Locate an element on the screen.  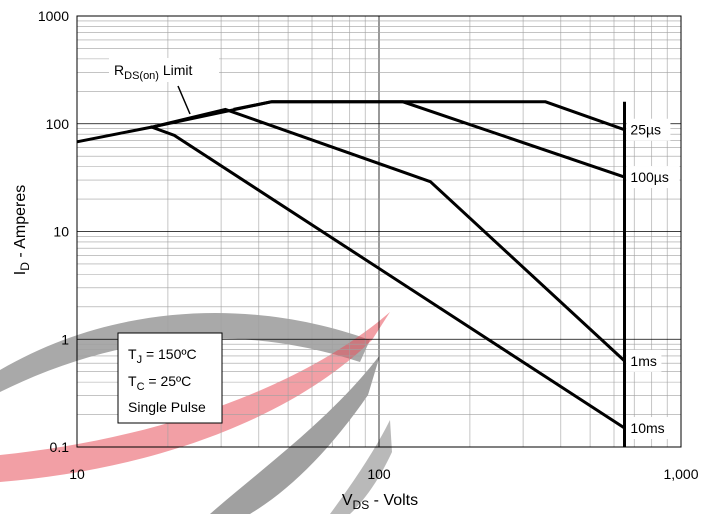
rds-limit-label-bg is located at coordinates (164, 70).